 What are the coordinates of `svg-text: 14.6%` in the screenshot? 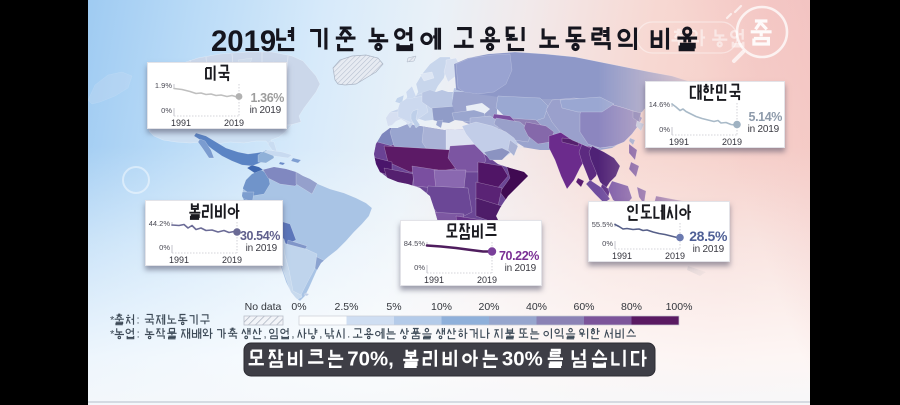 It's located at (660, 104).